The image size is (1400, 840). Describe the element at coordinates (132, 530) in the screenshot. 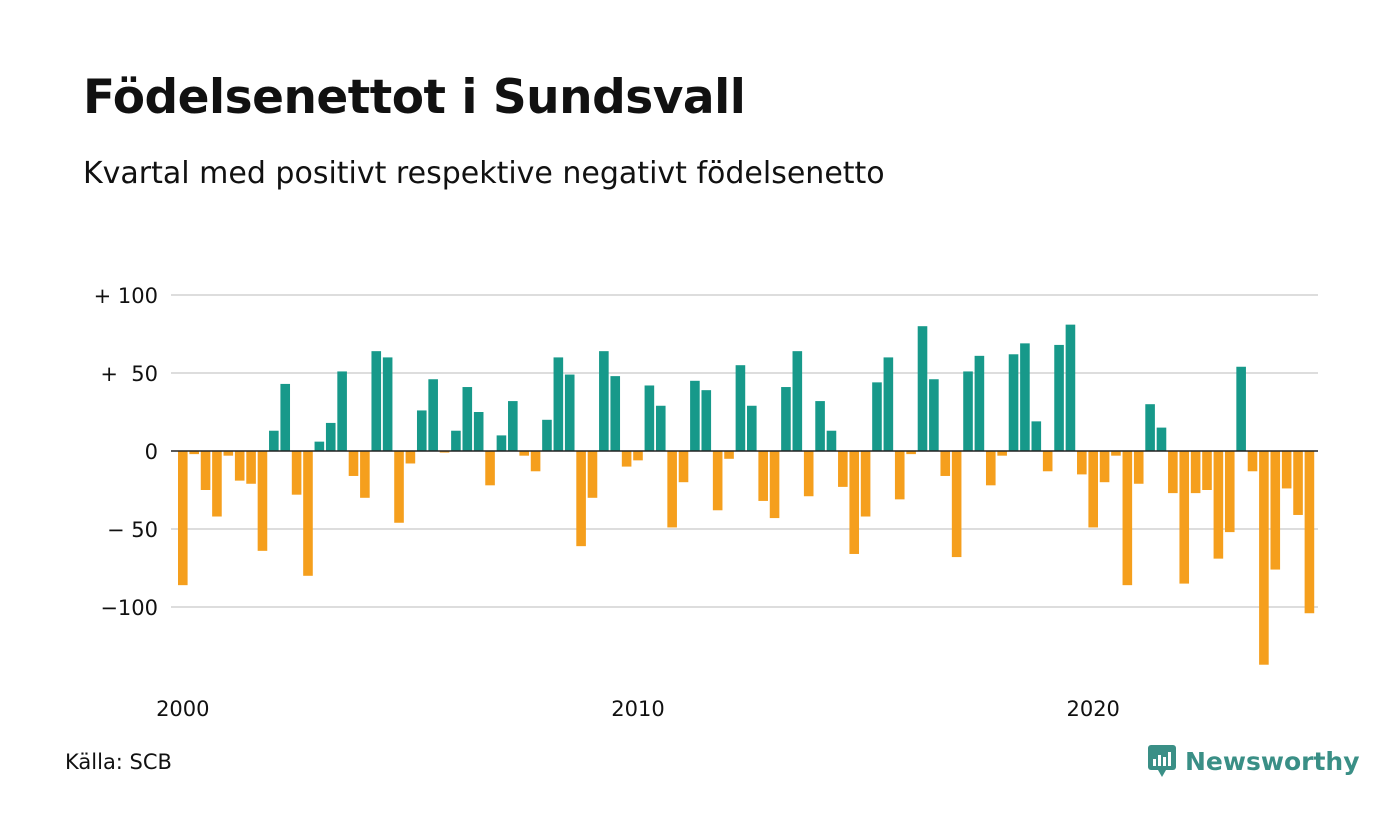

I see `y-tick-label: − 50` at that location.